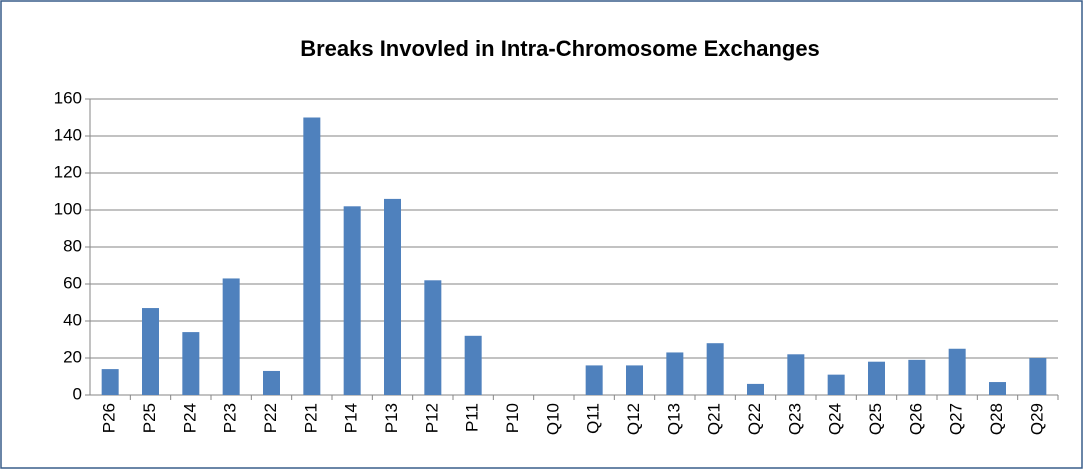 The width and height of the screenshot is (1083, 469). I want to click on y-tick-label: 120, so click(68, 171).